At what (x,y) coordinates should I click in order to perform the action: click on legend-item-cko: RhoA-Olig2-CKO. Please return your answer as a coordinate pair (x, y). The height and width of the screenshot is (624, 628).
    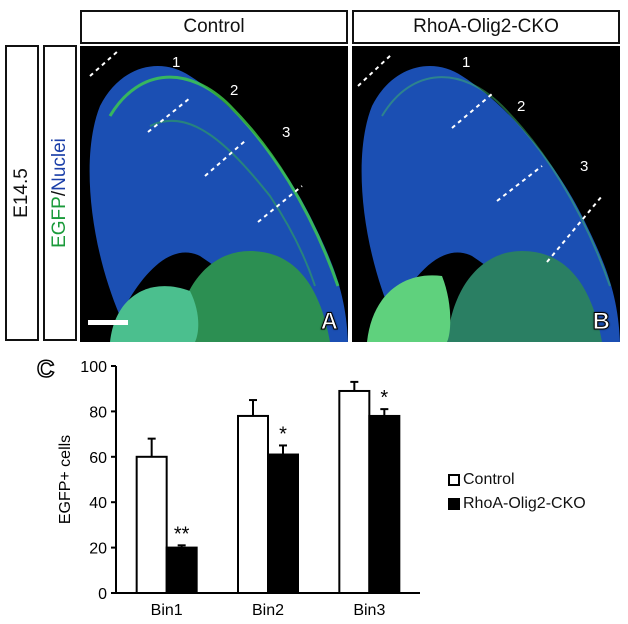
    Looking at the image, I should click on (517, 504).